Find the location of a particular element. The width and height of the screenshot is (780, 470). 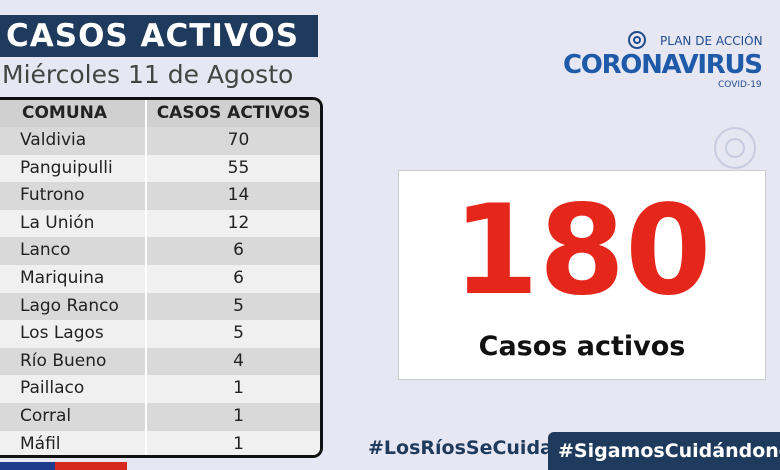

header-row: COMUNA CASOS ACTIVOS is located at coordinates (160, 113).